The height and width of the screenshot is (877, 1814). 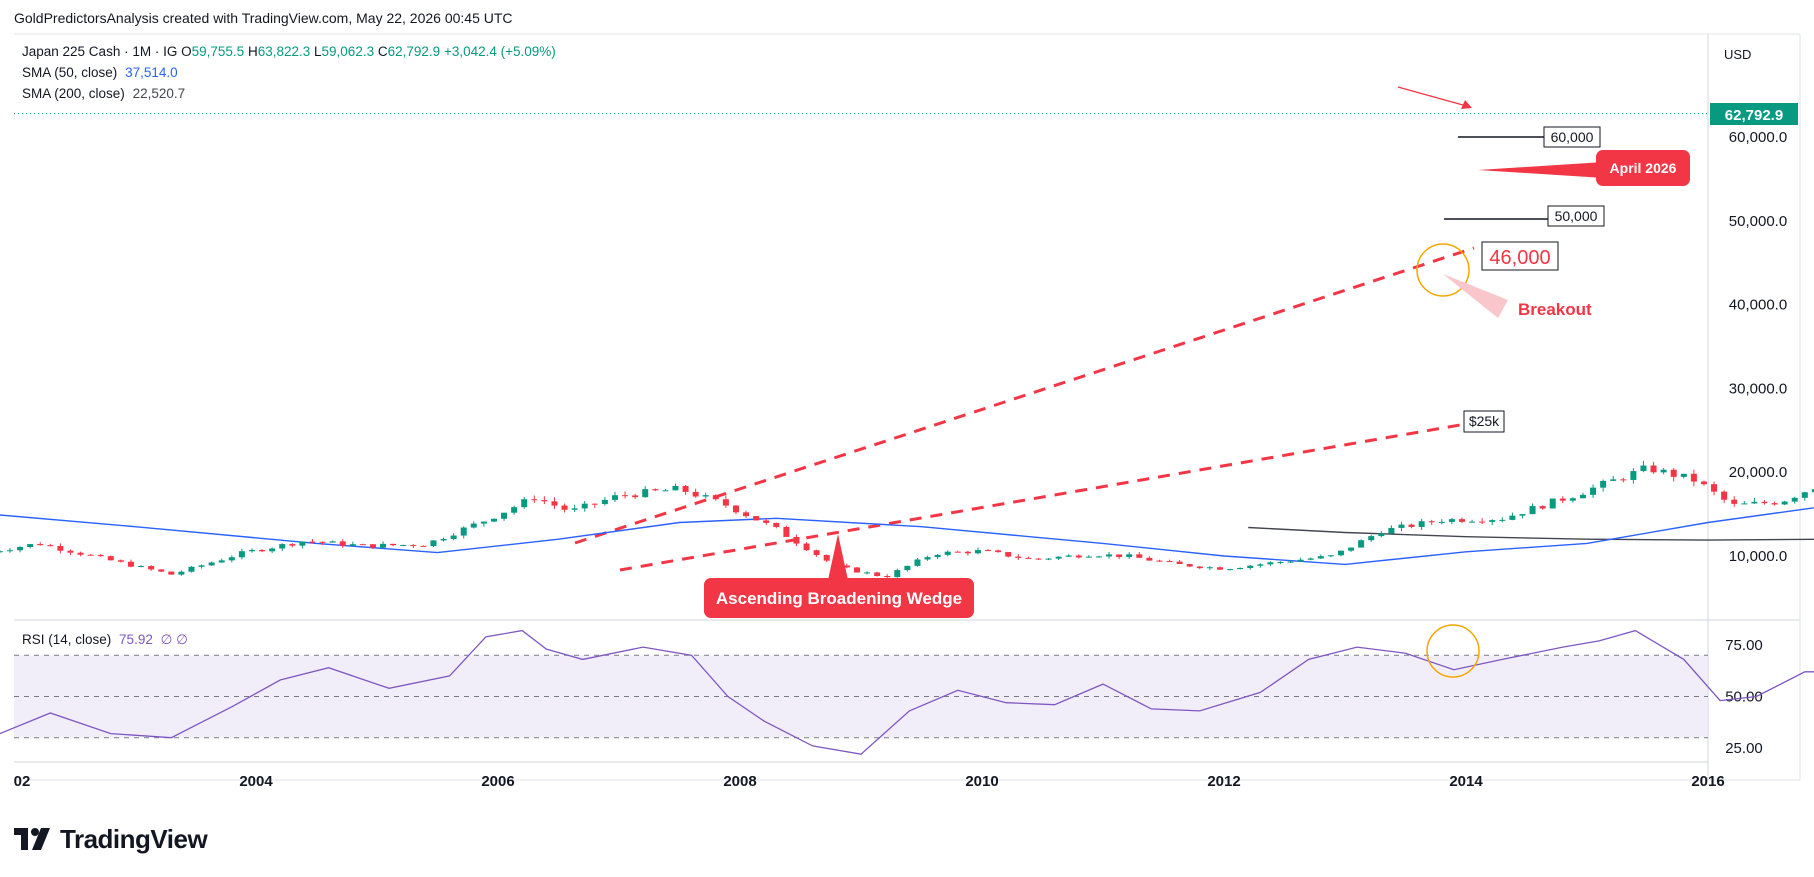 What do you see at coordinates (1453, 651) in the screenshot?
I see `rsi-highlight-circle` at bounding box center [1453, 651].